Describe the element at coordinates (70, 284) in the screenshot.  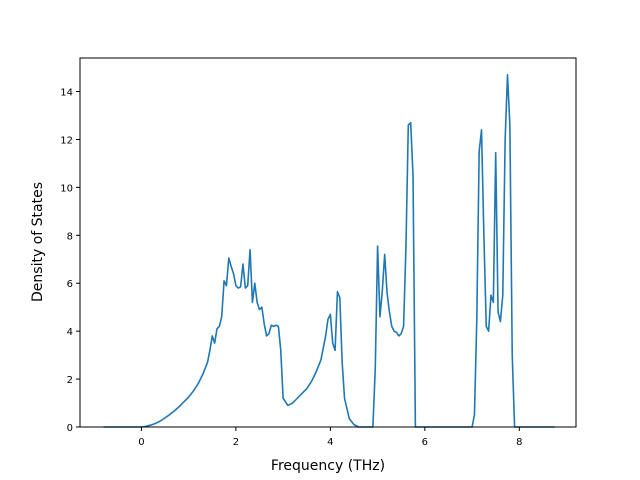
I see `y-tick-label: 6` at that location.